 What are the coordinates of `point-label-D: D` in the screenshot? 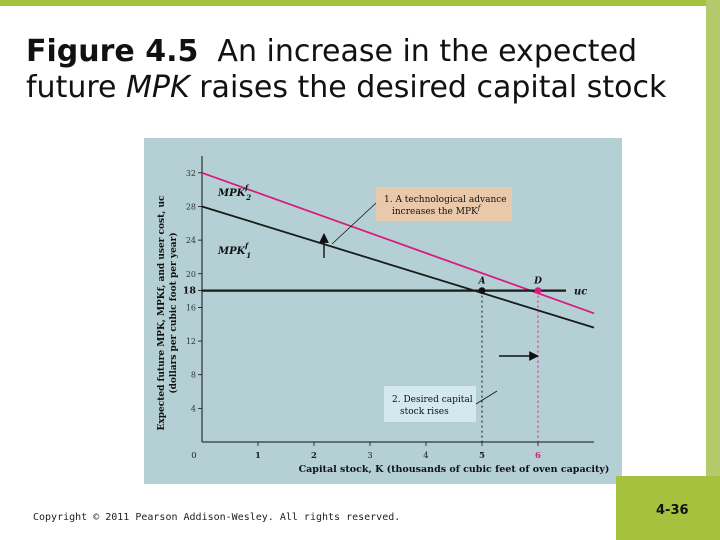 It's located at (537, 282).